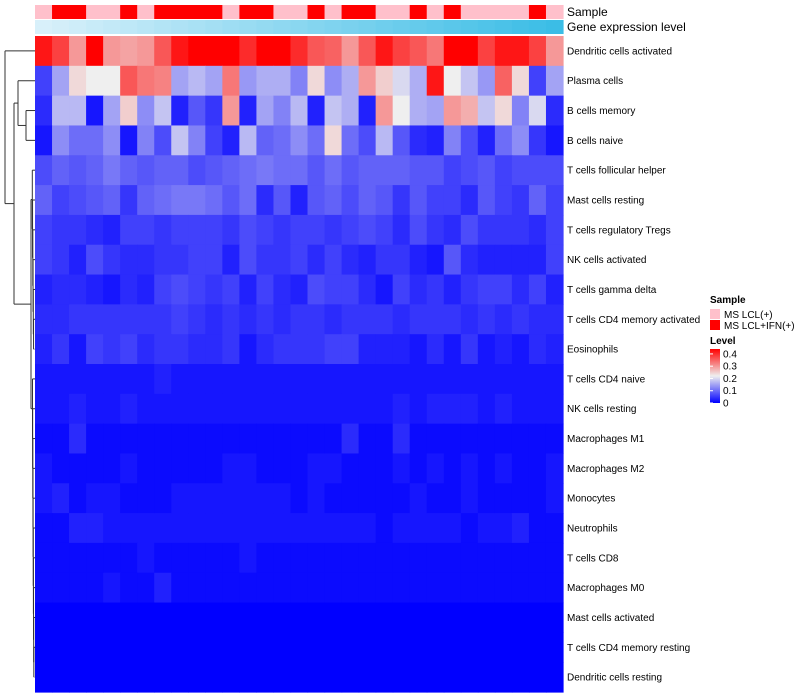 The width and height of the screenshot is (800, 700). Describe the element at coordinates (601, 111) in the screenshot. I see `row-label: B cells memory` at that location.